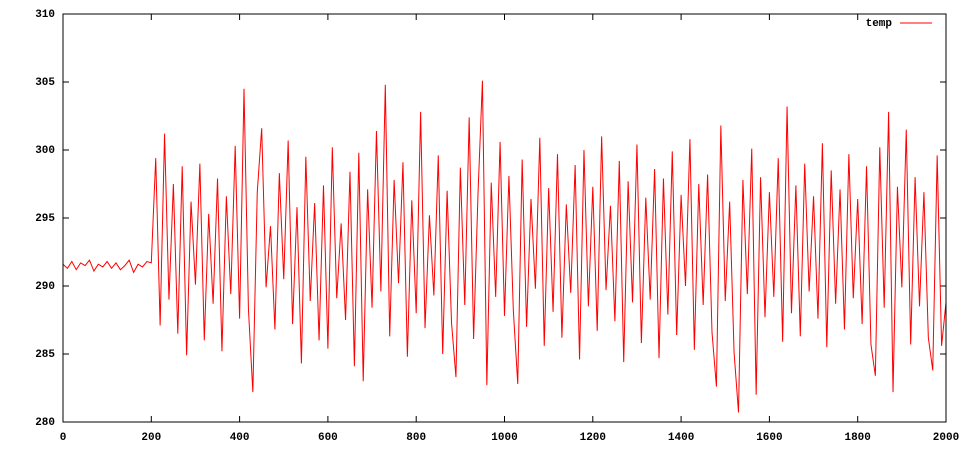  Describe the element at coordinates (45, 15) in the screenshot. I see `y-tick-label: 310` at that location.